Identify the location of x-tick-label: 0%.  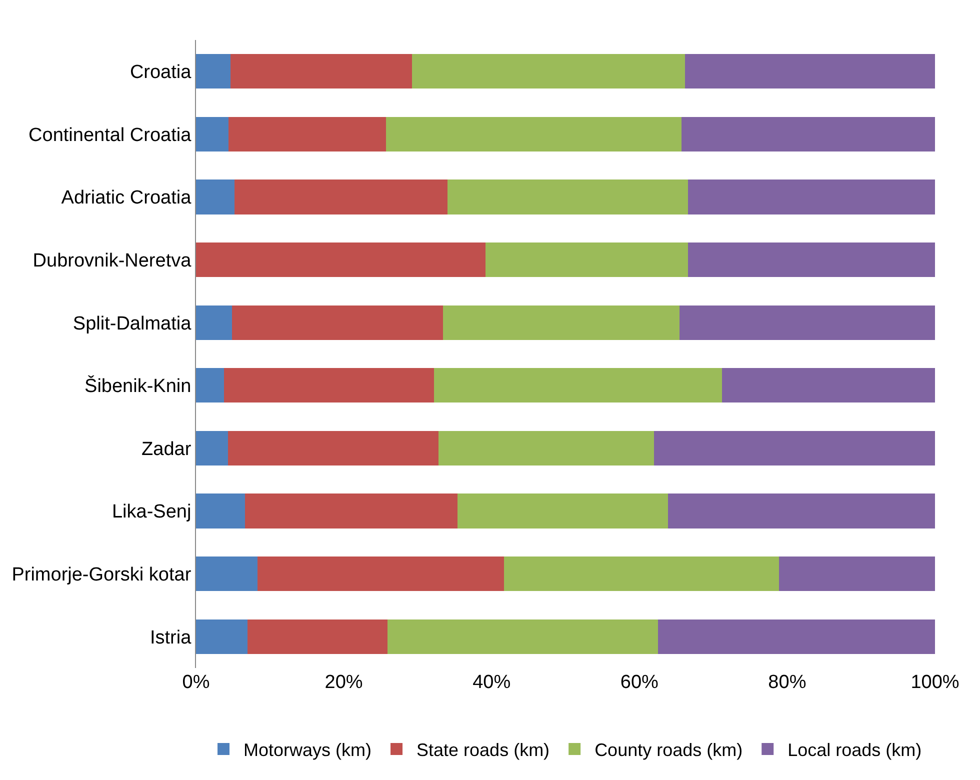
(196, 682).